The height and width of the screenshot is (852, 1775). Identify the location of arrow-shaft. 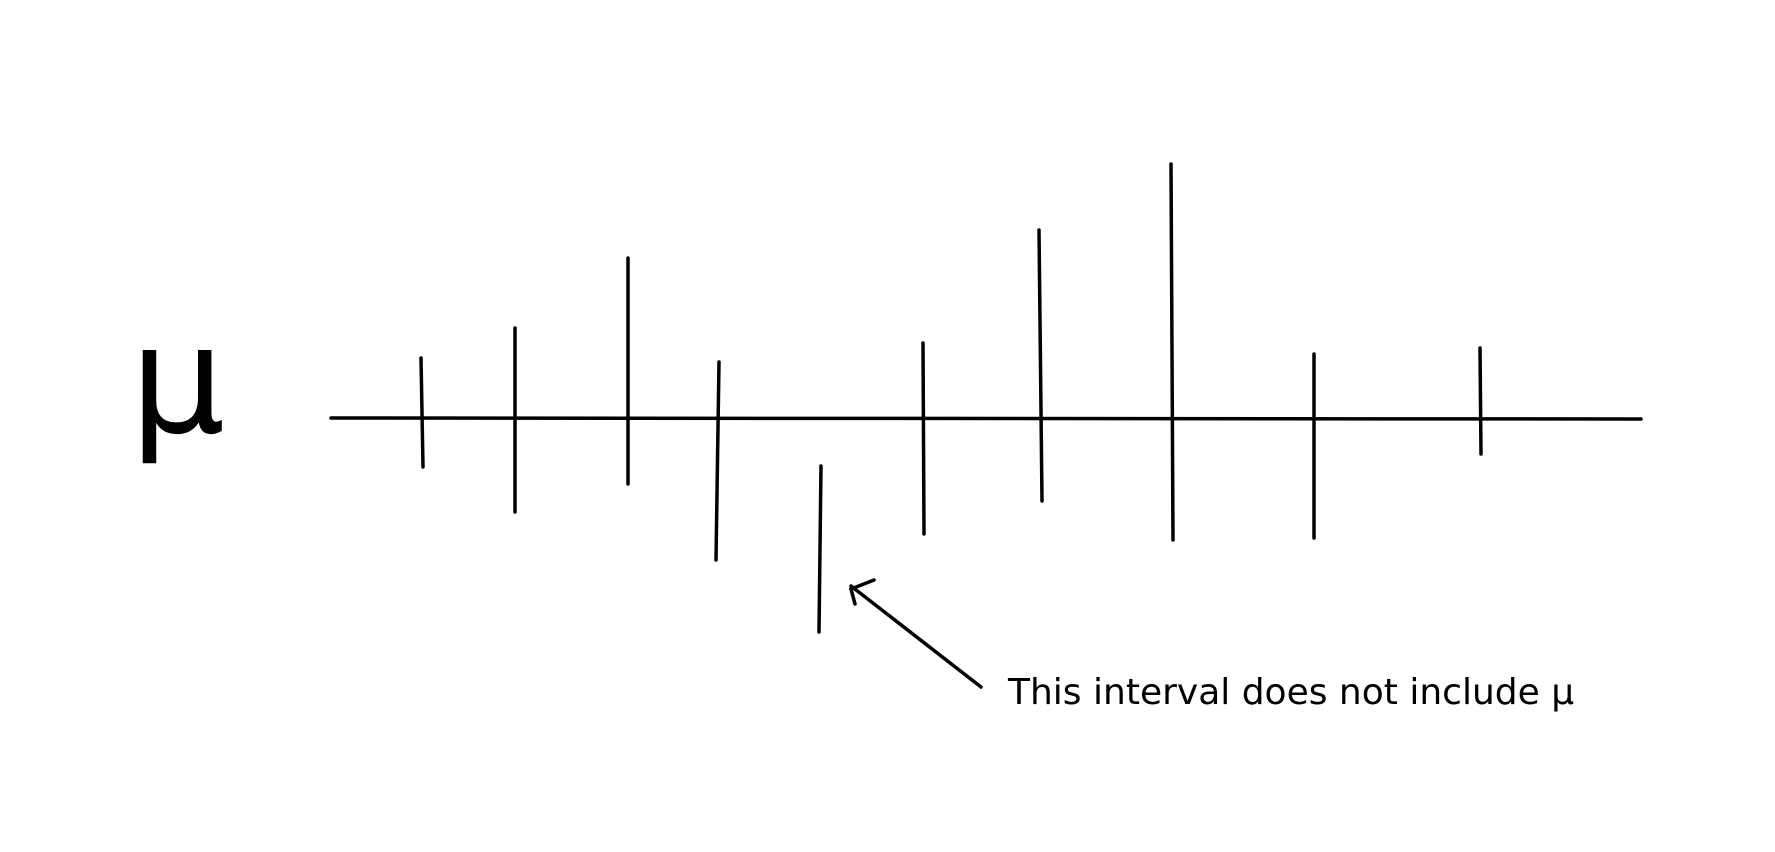
(916, 636).